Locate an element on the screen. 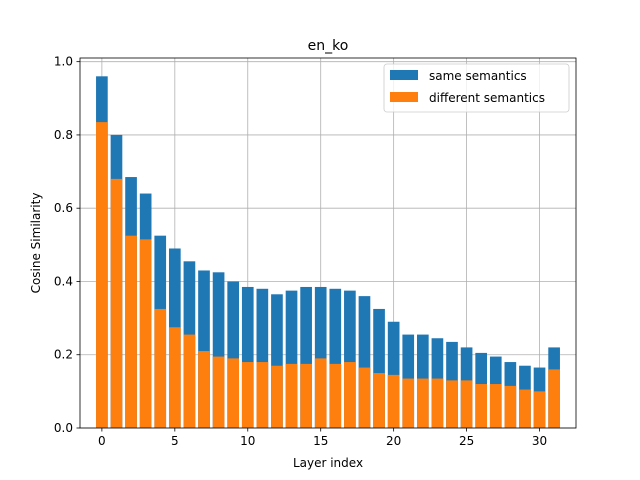 The width and height of the screenshot is (640, 480). chart-title: en_ko is located at coordinates (328, 46).